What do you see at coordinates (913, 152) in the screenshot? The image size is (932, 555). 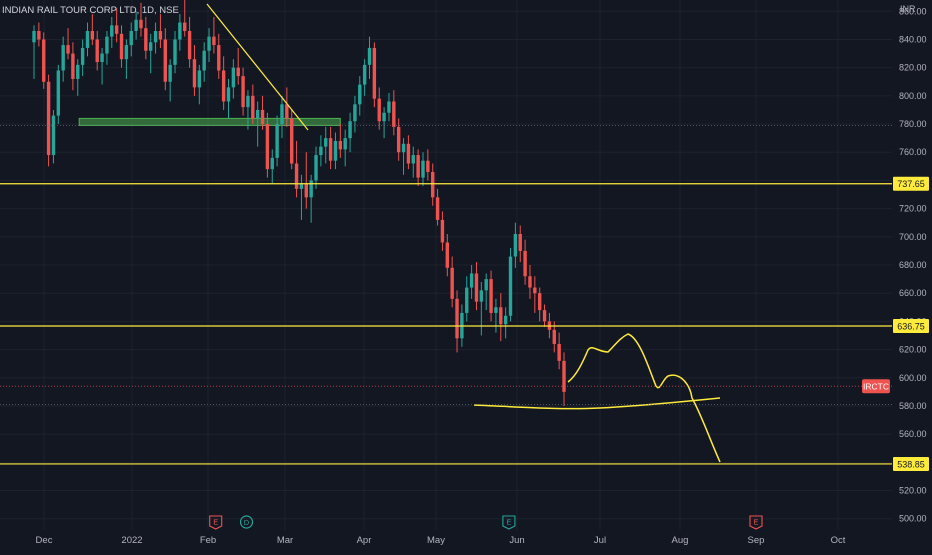 I see `price-tick-label: 760.00` at bounding box center [913, 152].